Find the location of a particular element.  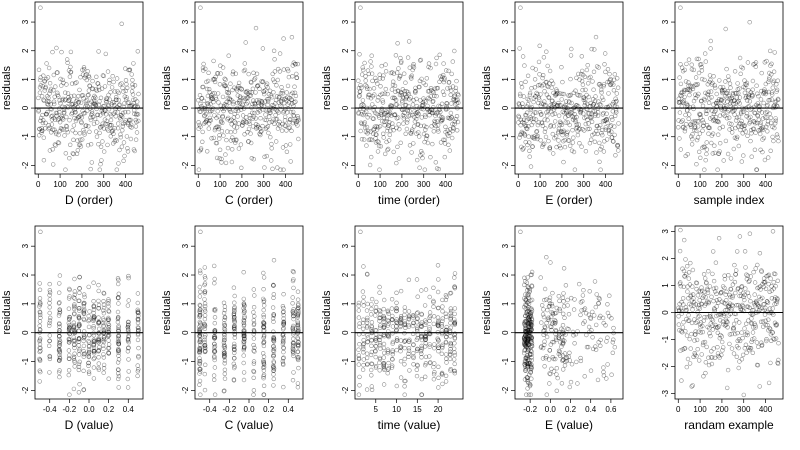

y-tick-label: 3 is located at coordinates (505, 21).